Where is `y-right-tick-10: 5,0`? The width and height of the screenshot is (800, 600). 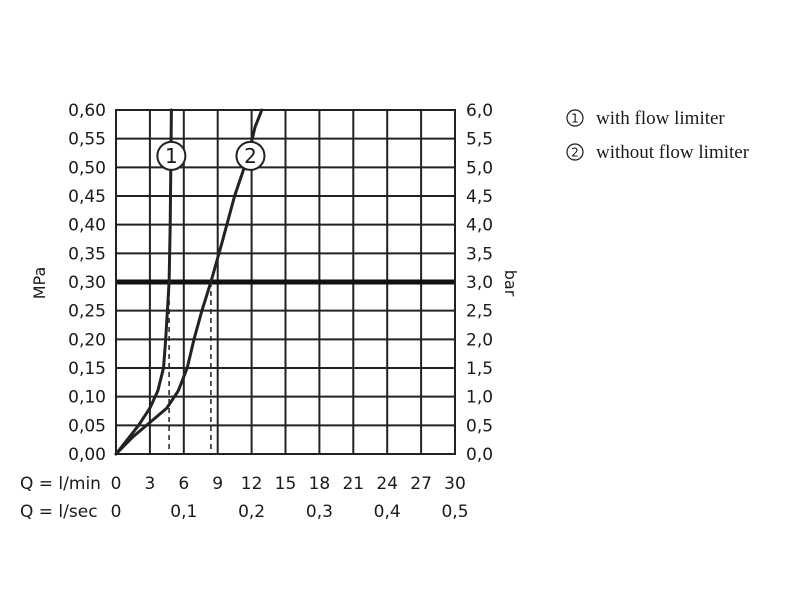
y-right-tick-10: 5,0 is located at coordinates (479, 168).